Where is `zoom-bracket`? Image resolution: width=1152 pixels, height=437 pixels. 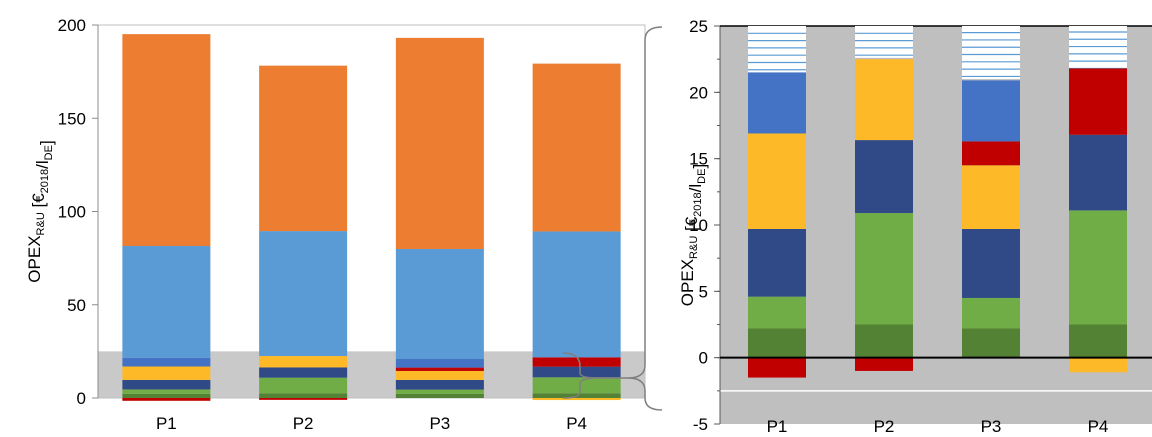 zoom-bracket is located at coordinates (612, 218).